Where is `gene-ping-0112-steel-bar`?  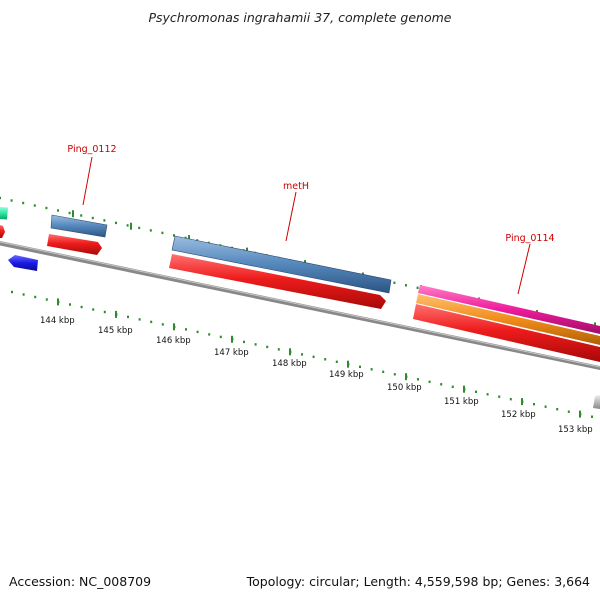
gene-ping-0112-steel-bar is located at coordinates (79, 226).